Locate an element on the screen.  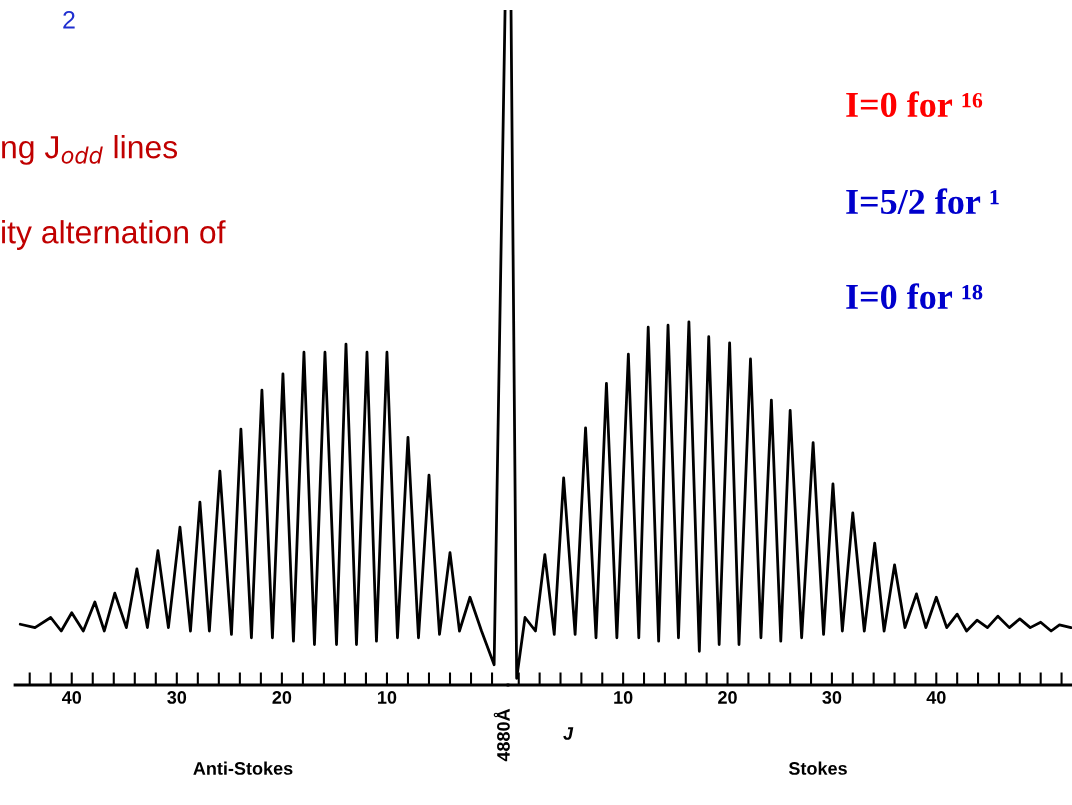
x-axis-title: Anti-Stokes is located at coordinates (243, 768).